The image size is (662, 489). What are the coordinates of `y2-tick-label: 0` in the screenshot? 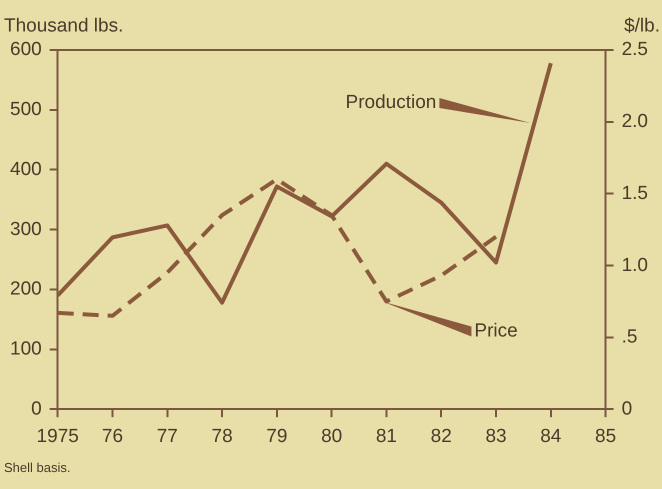 It's located at (627, 409).